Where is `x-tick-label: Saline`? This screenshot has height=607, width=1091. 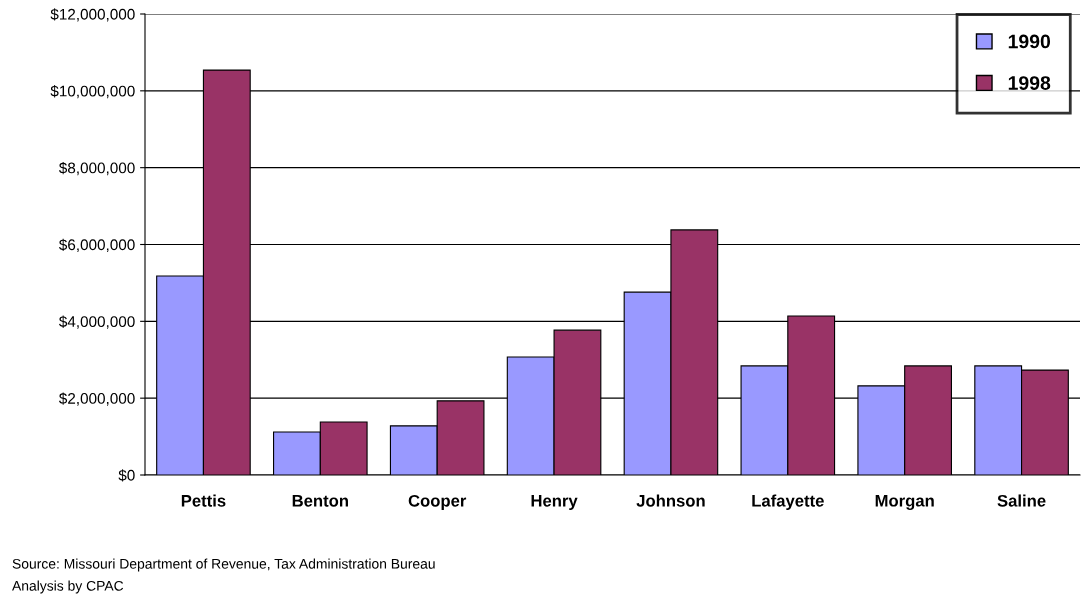
x-tick-label: Saline is located at coordinates (1021, 500).